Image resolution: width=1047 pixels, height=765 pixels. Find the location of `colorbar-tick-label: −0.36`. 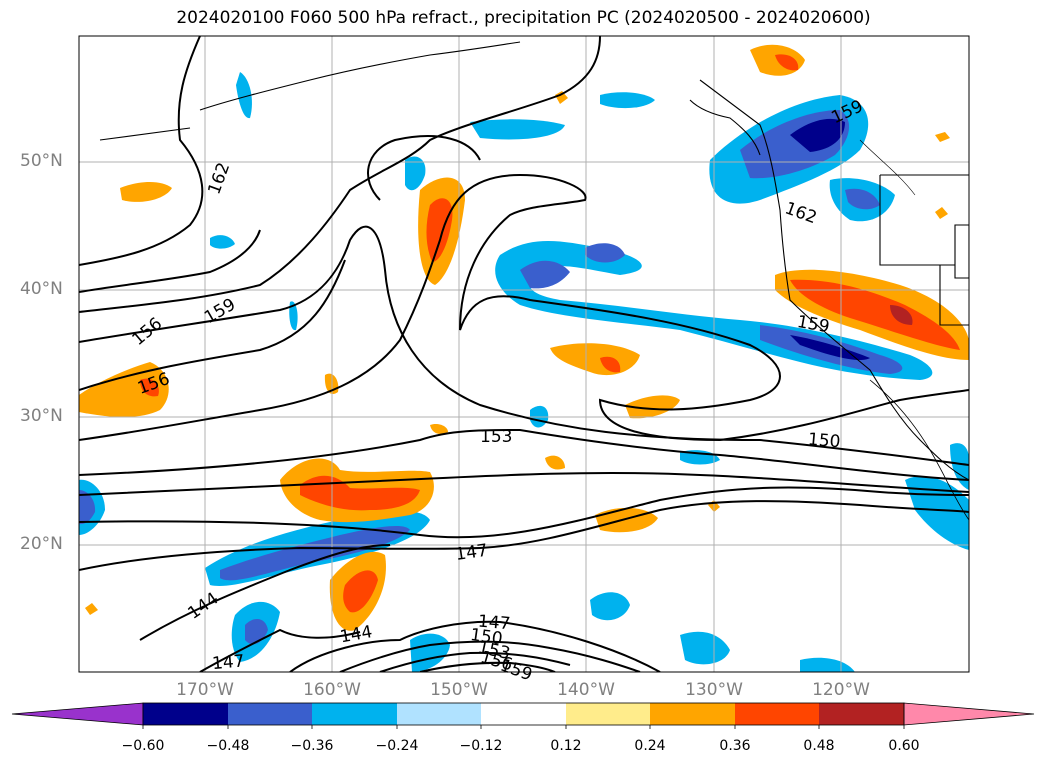

colorbar-tick-label: −0.36 is located at coordinates (312, 746).